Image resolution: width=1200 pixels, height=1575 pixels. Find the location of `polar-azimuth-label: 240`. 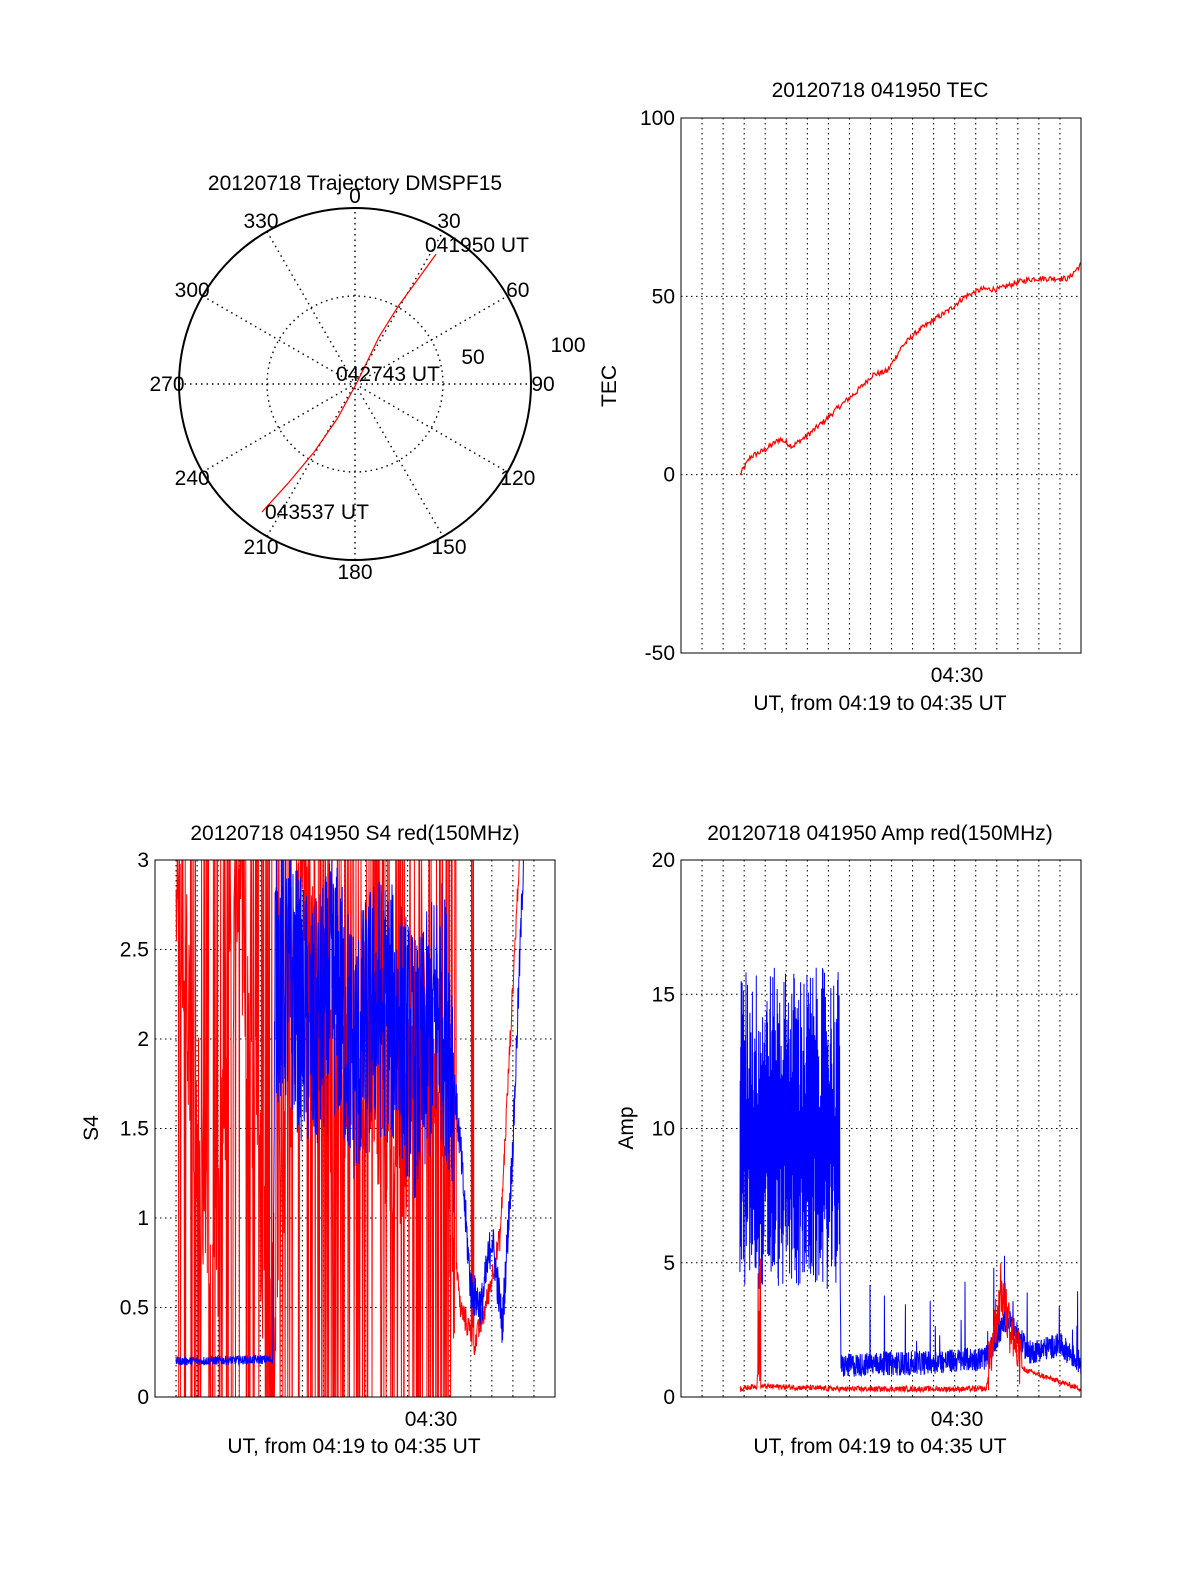

polar-azimuth-label: 240 is located at coordinates (192, 478).